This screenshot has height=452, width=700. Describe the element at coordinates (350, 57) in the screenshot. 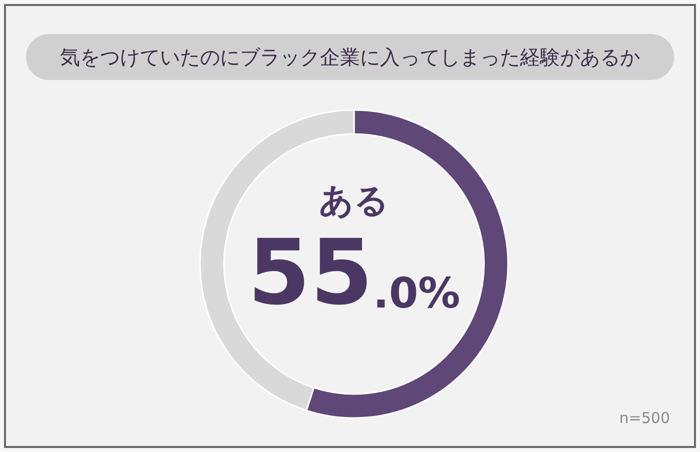

I see `chart-title: 気をつけていたのにブラック企業に入ってしまった経験があるか` at that location.